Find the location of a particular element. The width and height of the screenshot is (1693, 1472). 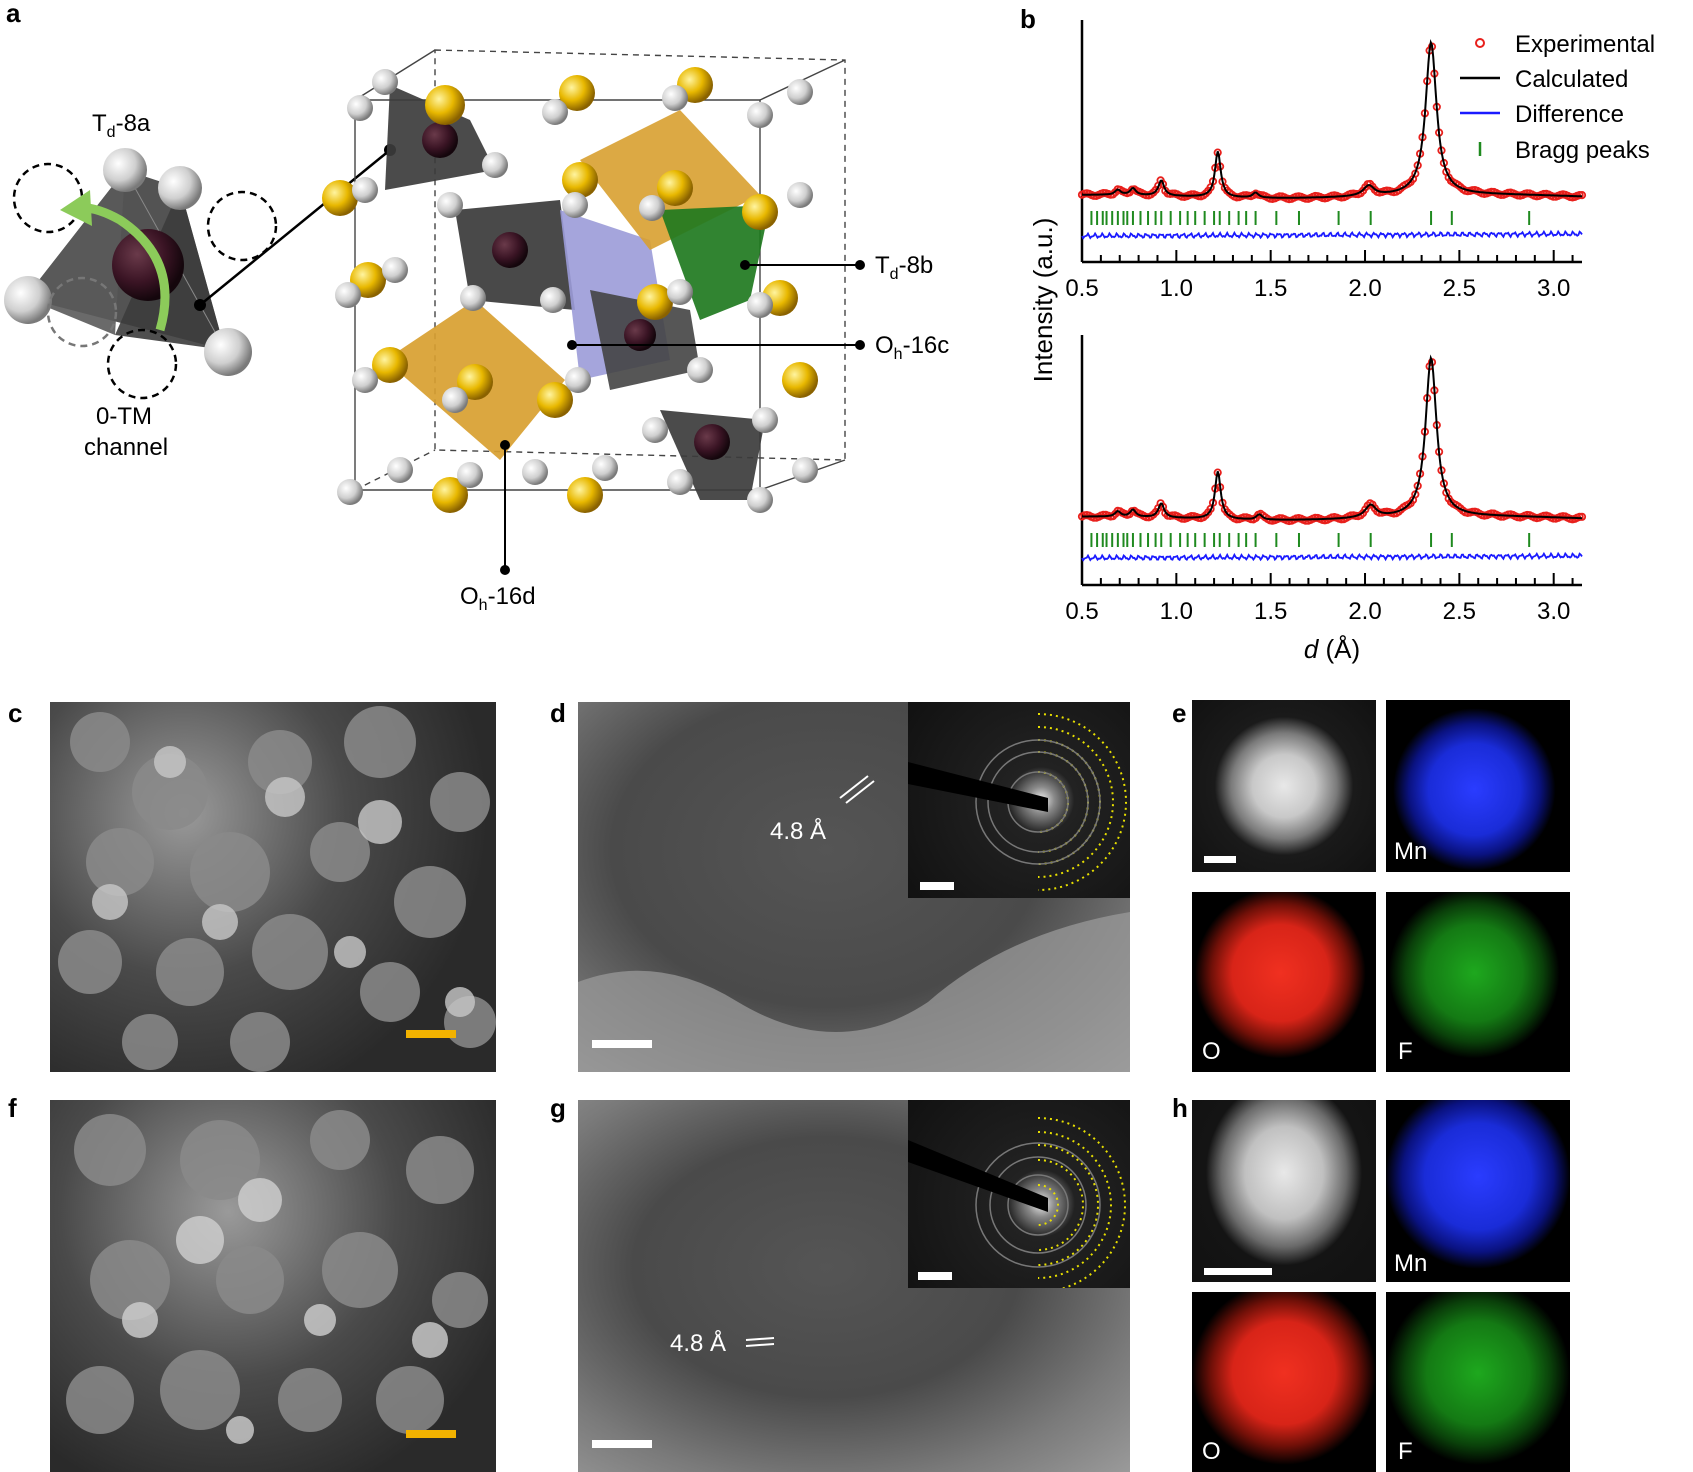

saed-inset-d is located at coordinates (1019, 800).